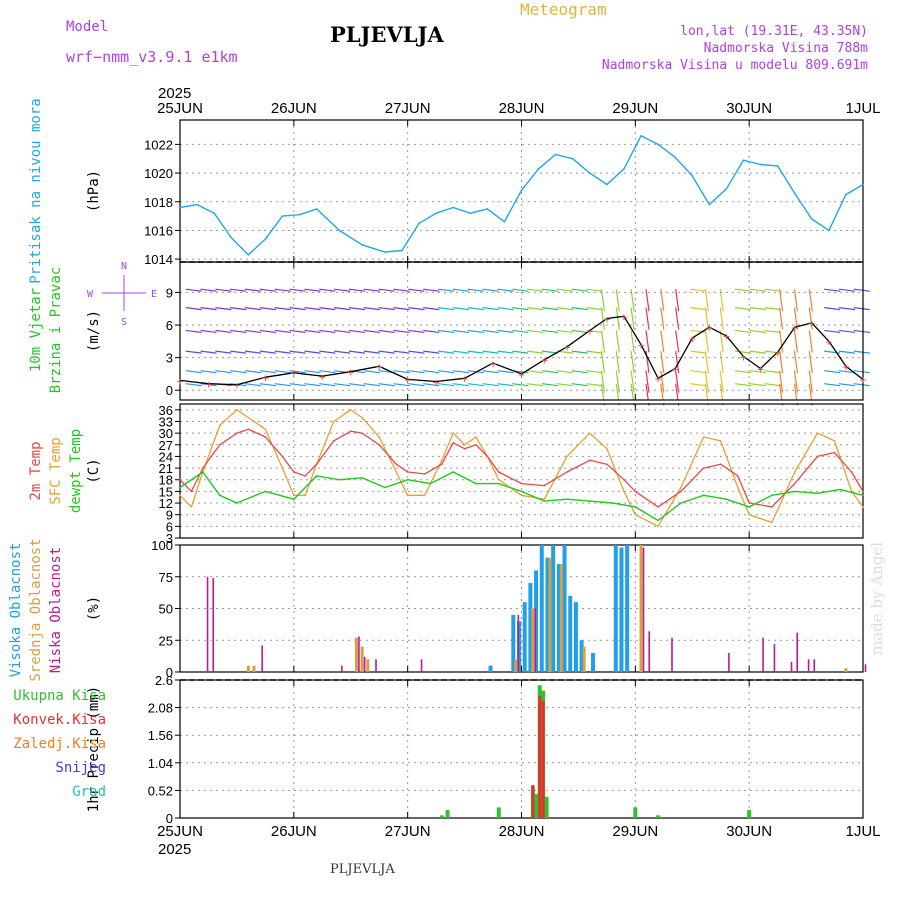  I want to click on precipitation-ytick-label: 0, so click(169, 818).